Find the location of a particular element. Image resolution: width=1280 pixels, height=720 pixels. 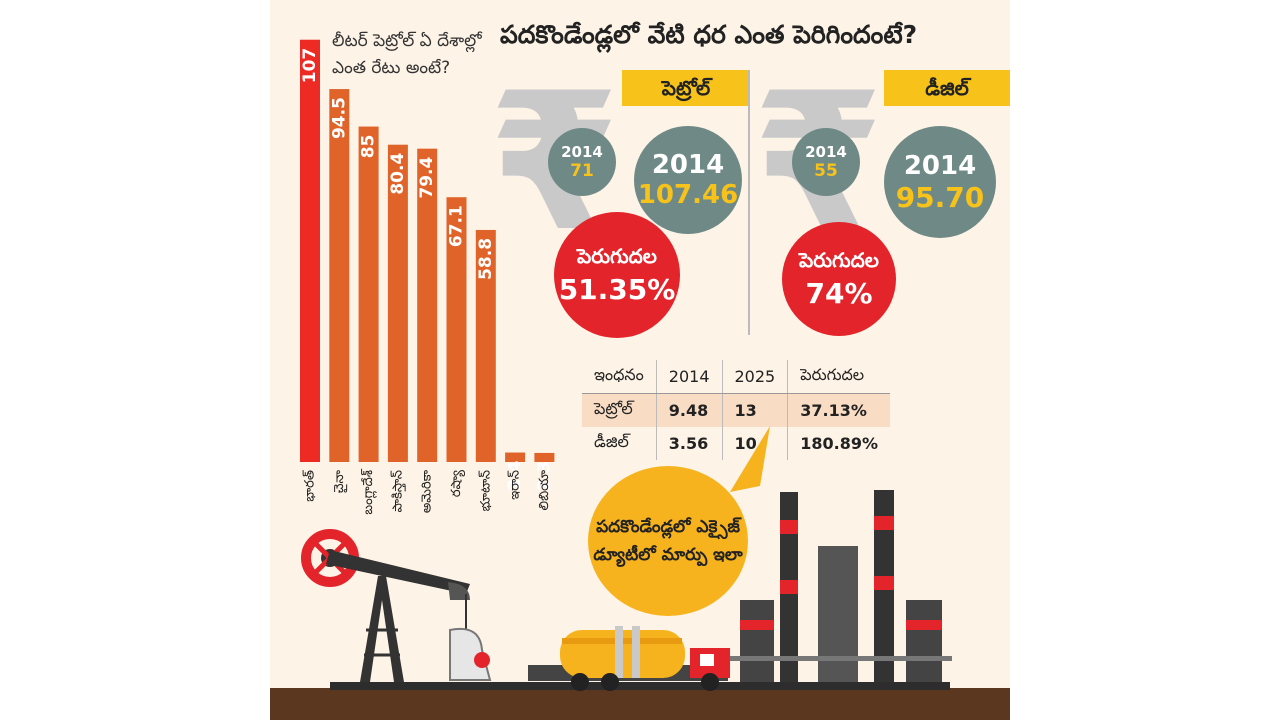

category-label: ఇరాన్ is located at coordinates (515, 485).